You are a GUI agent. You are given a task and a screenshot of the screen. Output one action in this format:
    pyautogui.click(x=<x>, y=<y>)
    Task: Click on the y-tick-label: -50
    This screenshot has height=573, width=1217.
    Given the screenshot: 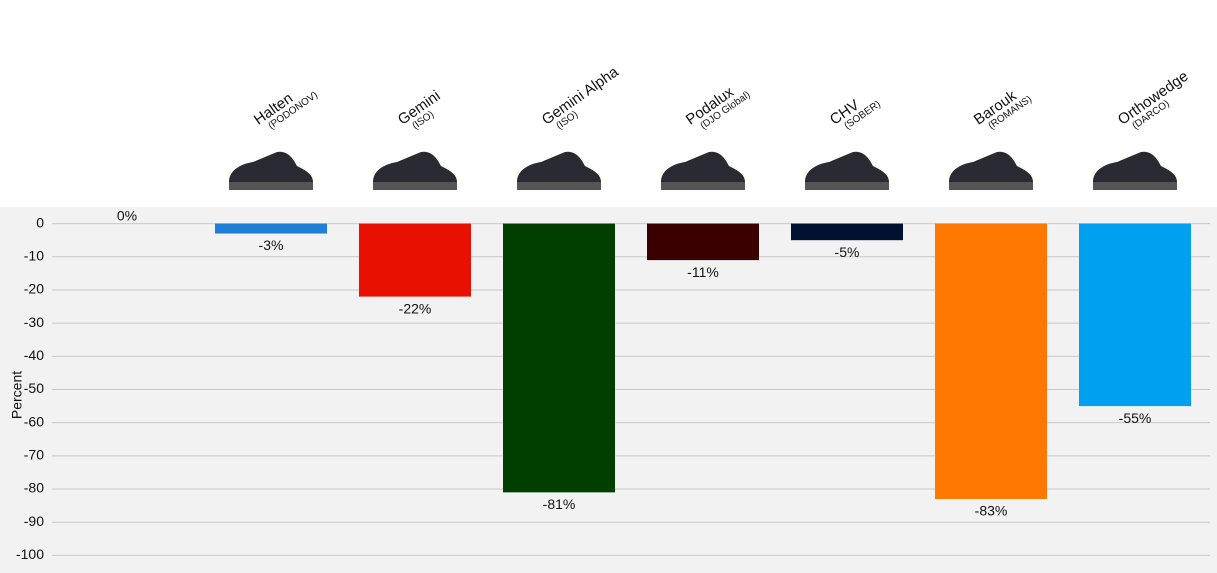 What is the action you would take?
    pyautogui.click(x=34, y=388)
    